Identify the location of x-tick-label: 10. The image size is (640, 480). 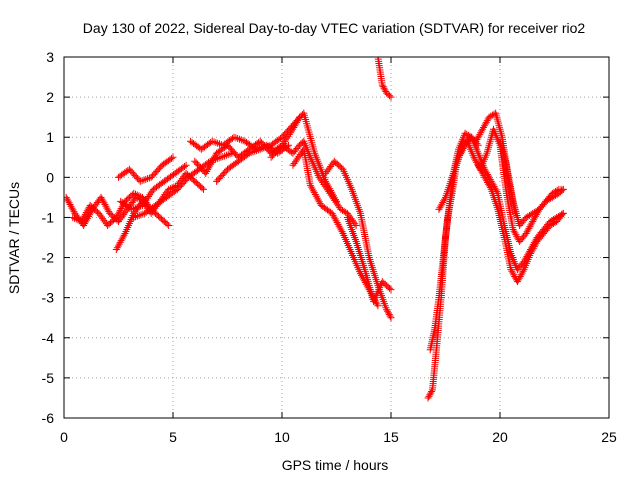
(282, 437).